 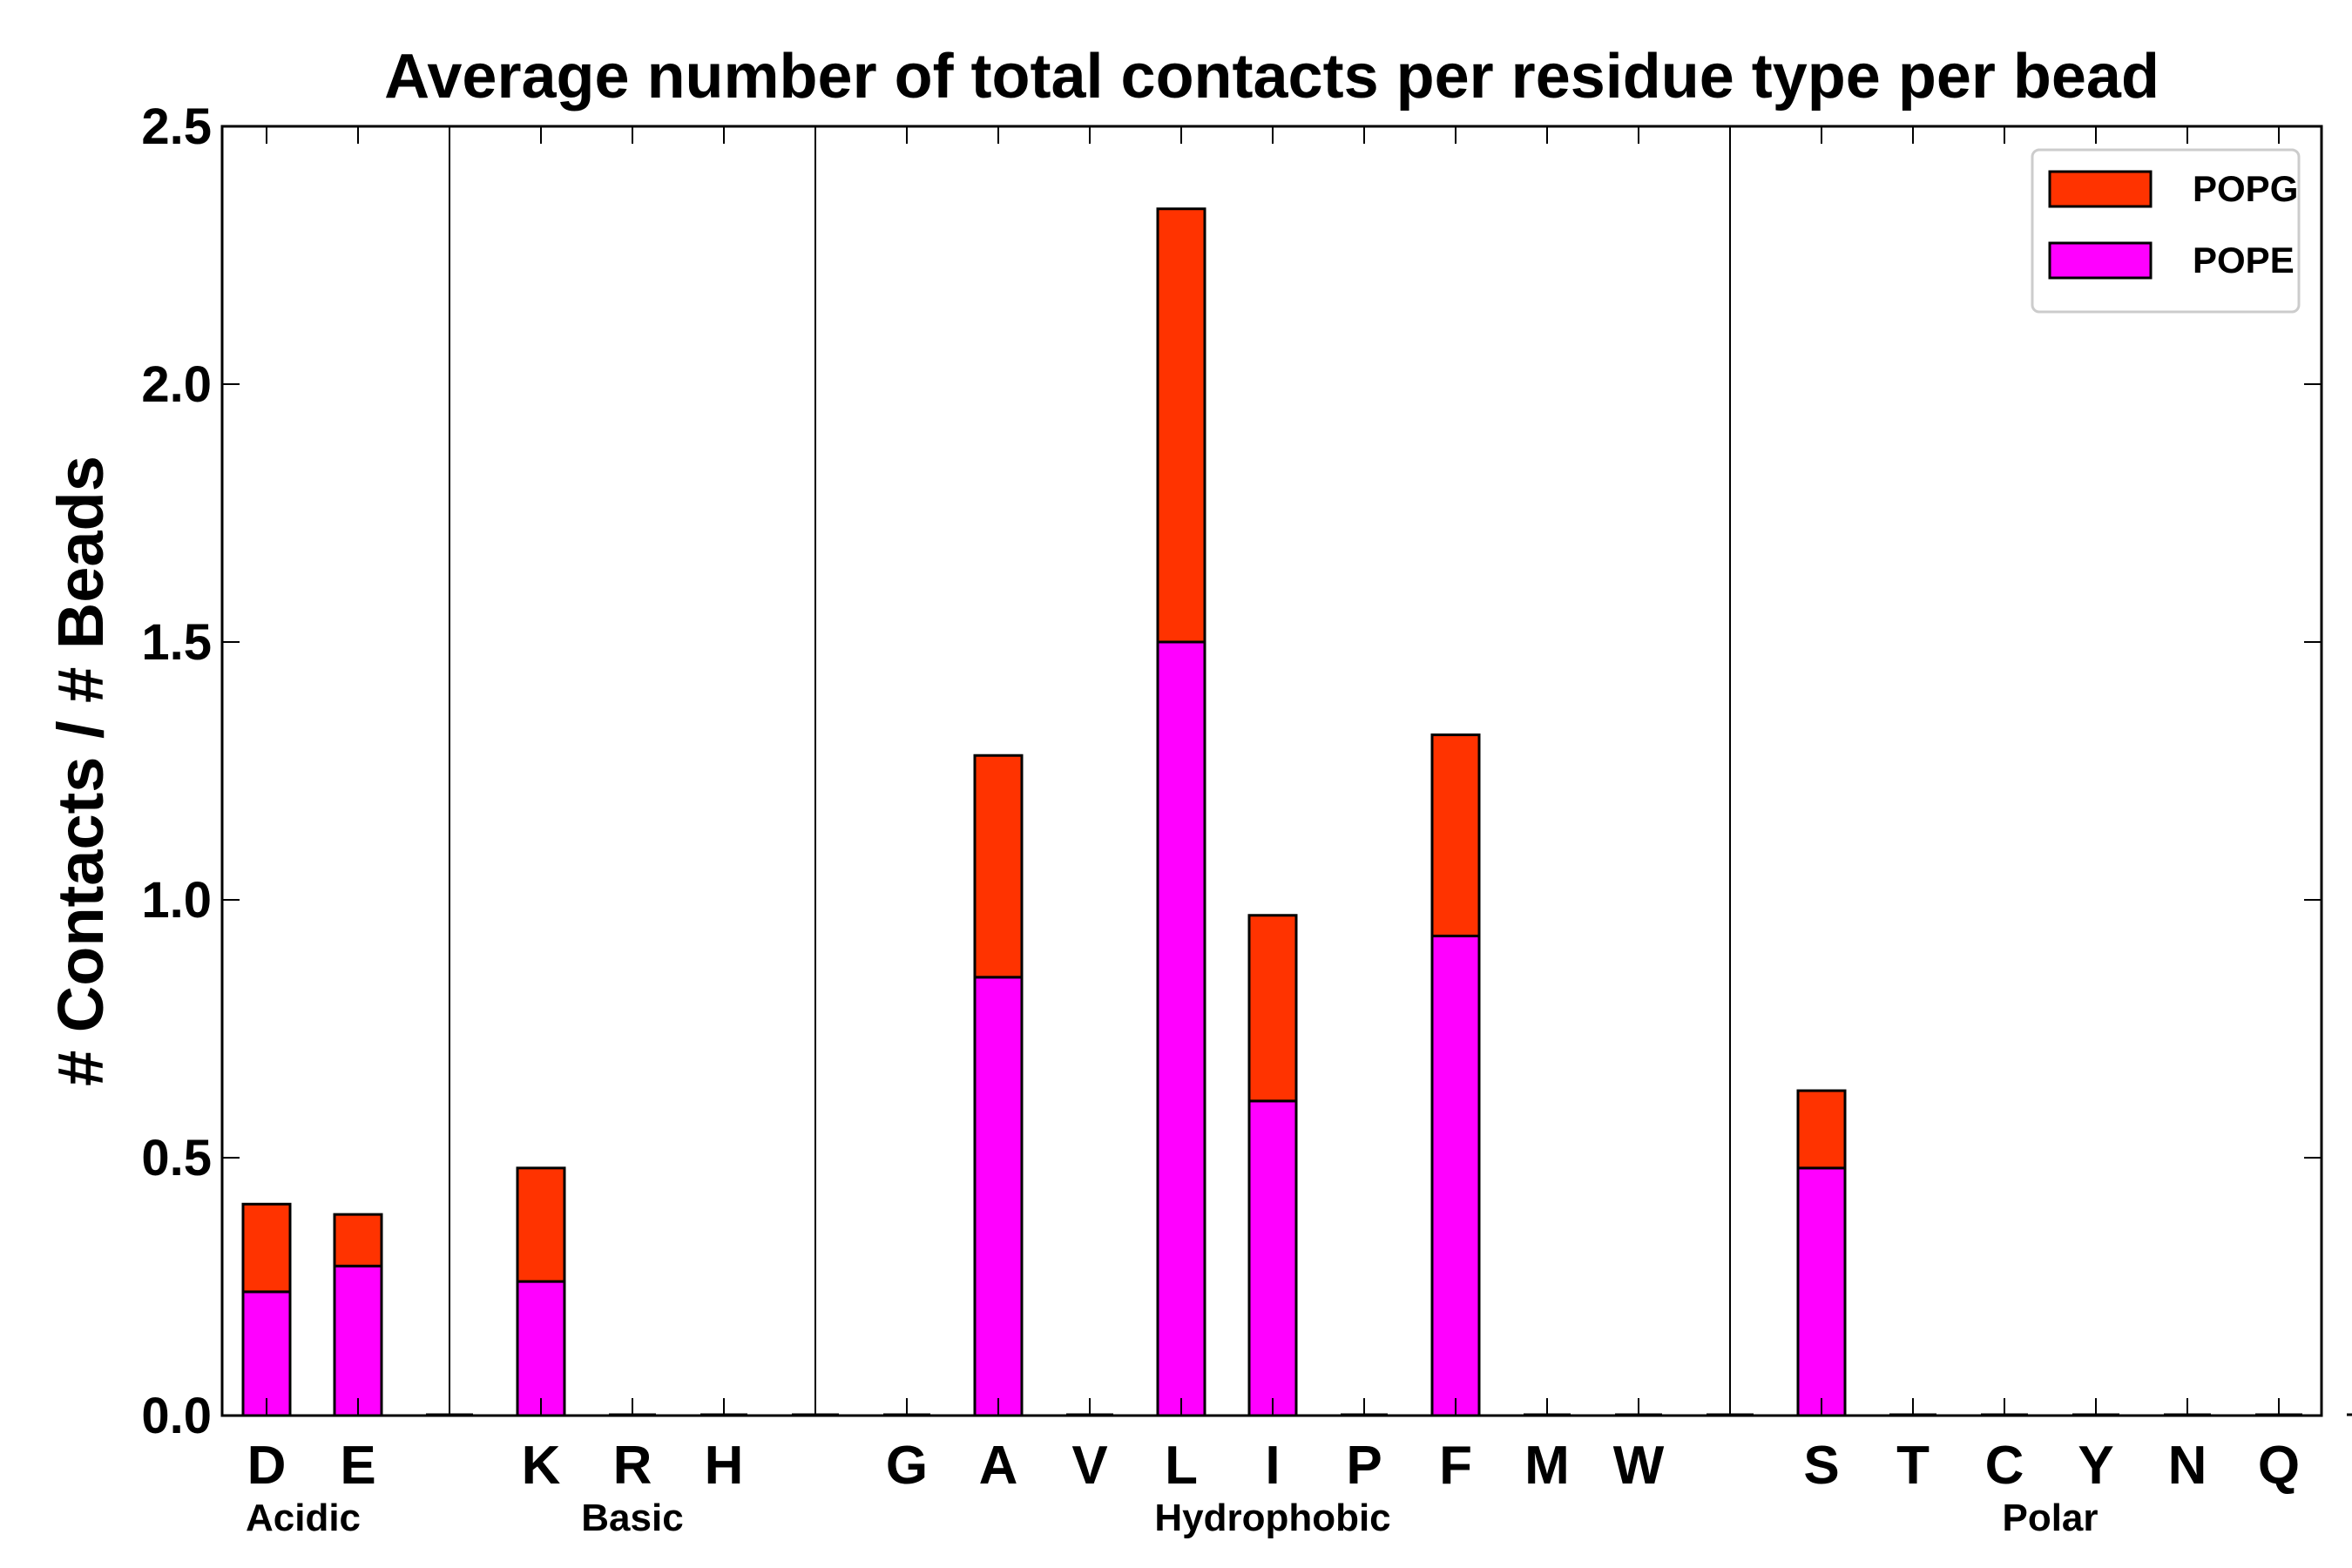 I want to click on group-label: Acidic, so click(x=303, y=1518).